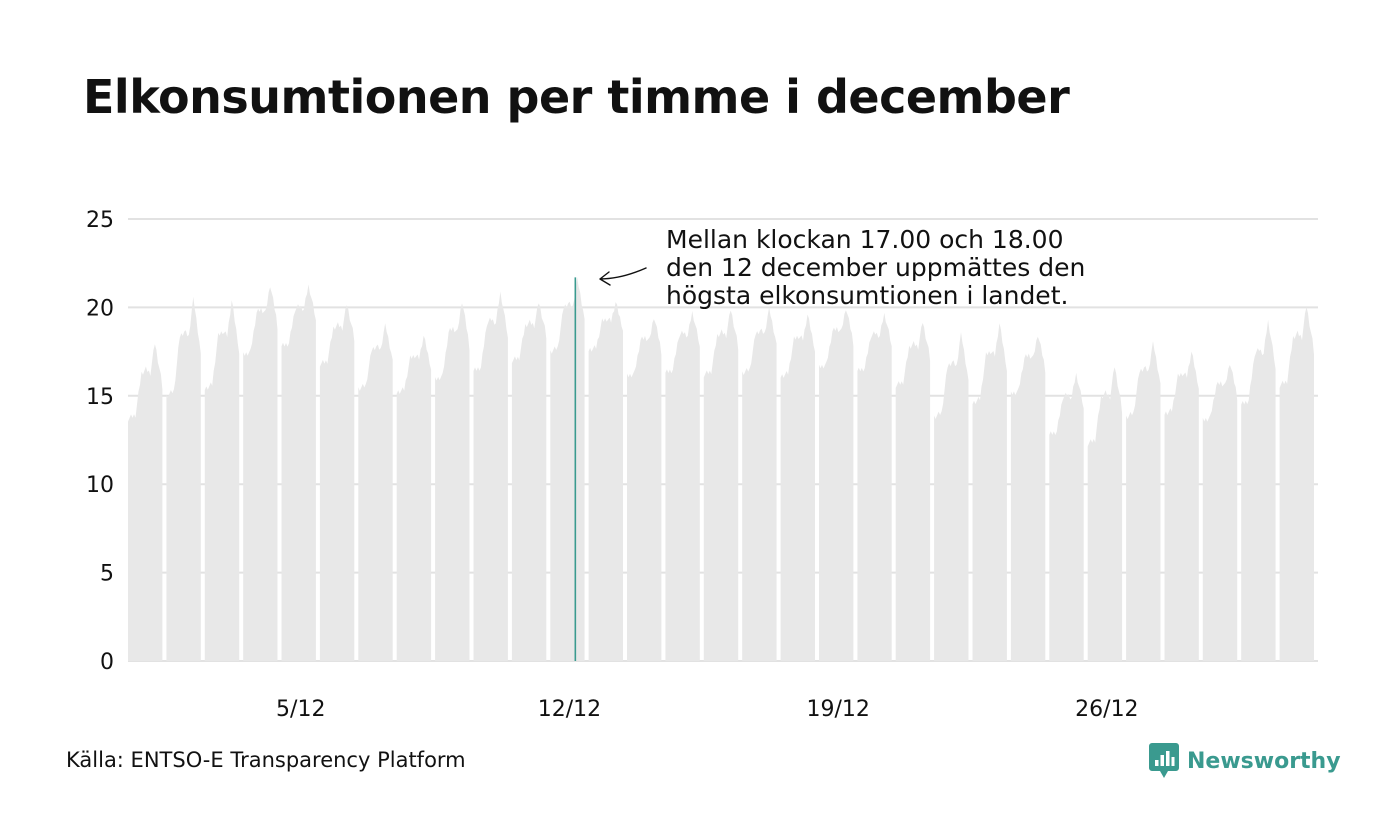 This screenshot has height=840, width=1400. Describe the element at coordinates (1164, 760) in the screenshot. I see `newsworthy-bar-chart-icon` at that location.